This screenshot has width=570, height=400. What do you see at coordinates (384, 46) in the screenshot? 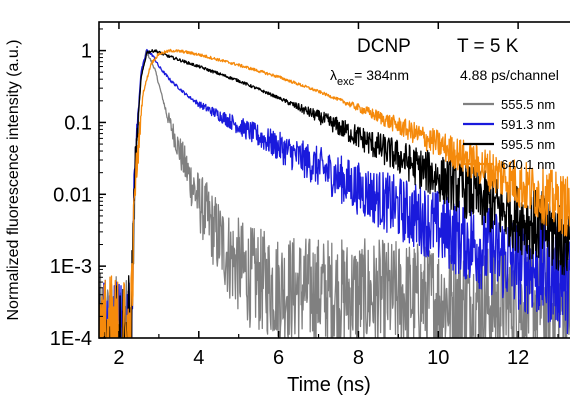
I see `sample-label: DCNP` at bounding box center [384, 46].